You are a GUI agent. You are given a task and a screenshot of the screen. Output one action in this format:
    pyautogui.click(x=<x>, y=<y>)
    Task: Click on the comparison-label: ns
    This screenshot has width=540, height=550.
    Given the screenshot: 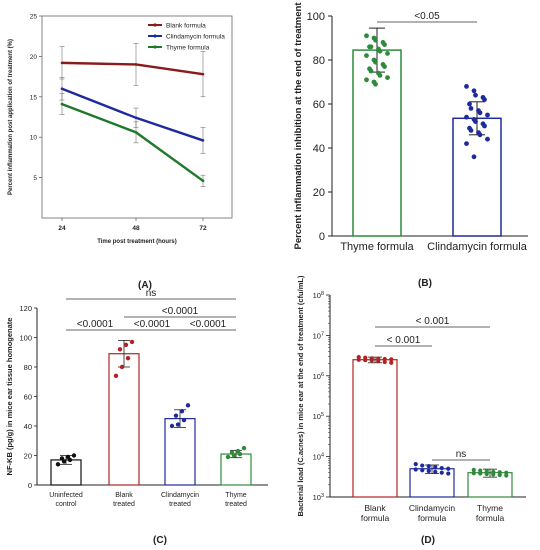 What is the action you would take?
    pyautogui.click(x=151, y=293)
    